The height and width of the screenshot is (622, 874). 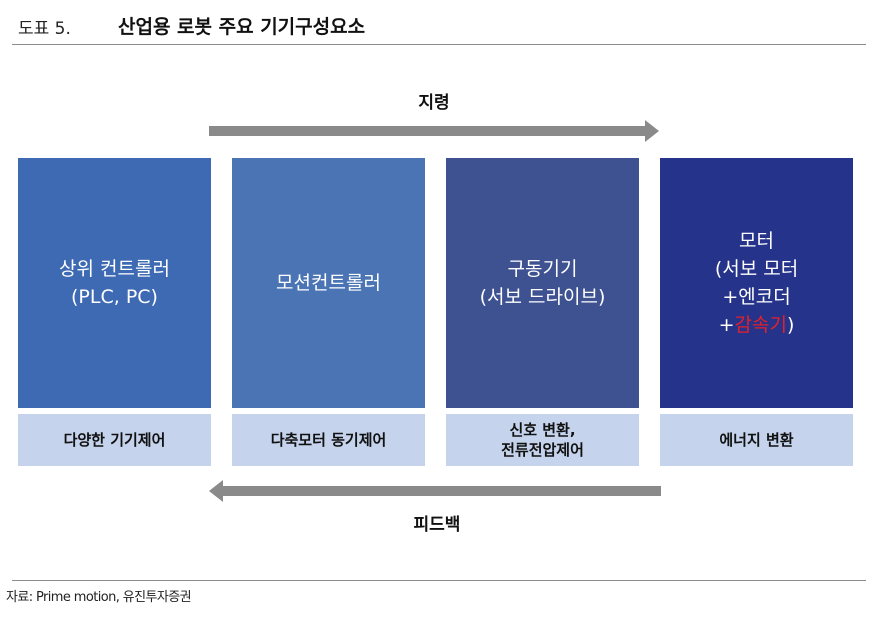 What do you see at coordinates (114, 283) in the screenshot?
I see `box-upper-controller: 상위 컨트롤러 (PLC, PC)` at bounding box center [114, 283].